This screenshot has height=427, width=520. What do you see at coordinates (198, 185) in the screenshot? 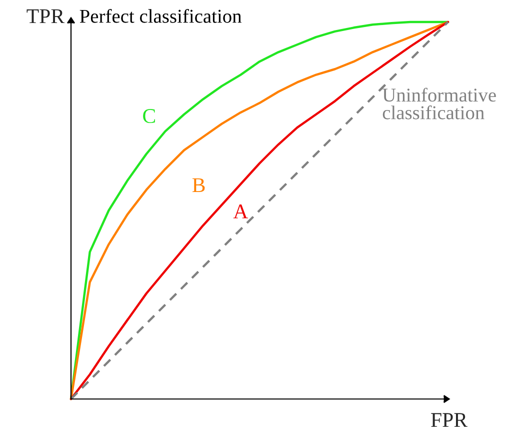
I see `series-label: B` at bounding box center [198, 185].